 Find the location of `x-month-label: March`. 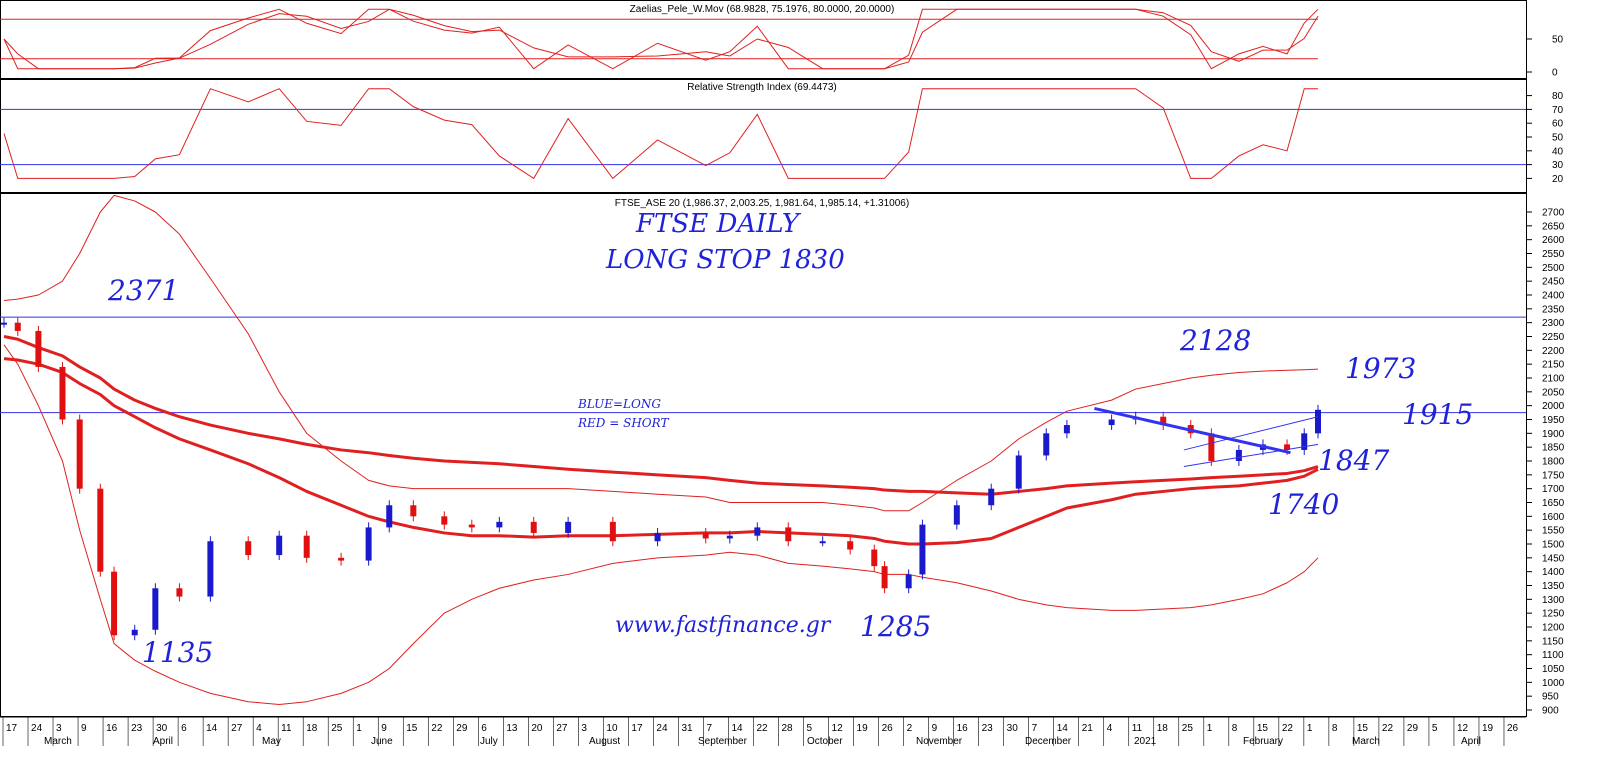

x-month-label: March is located at coordinates (58, 741).